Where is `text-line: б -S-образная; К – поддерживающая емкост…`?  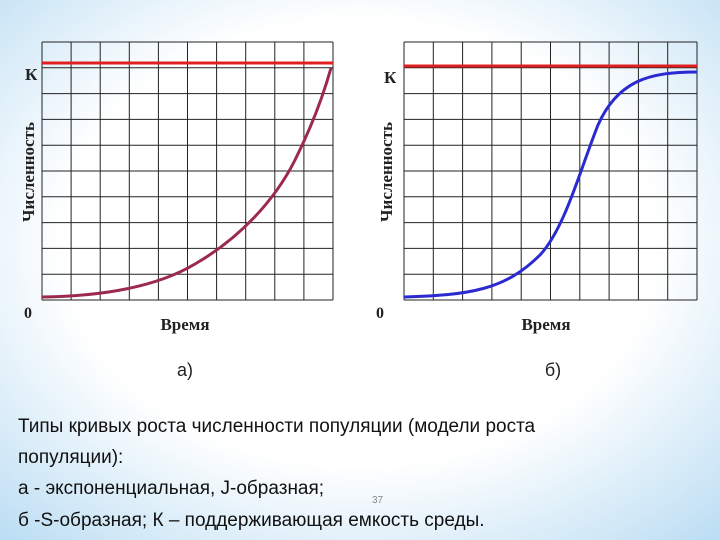 text-line: б -S-образная; К – поддерживающая емкост… is located at coordinates (251, 520).